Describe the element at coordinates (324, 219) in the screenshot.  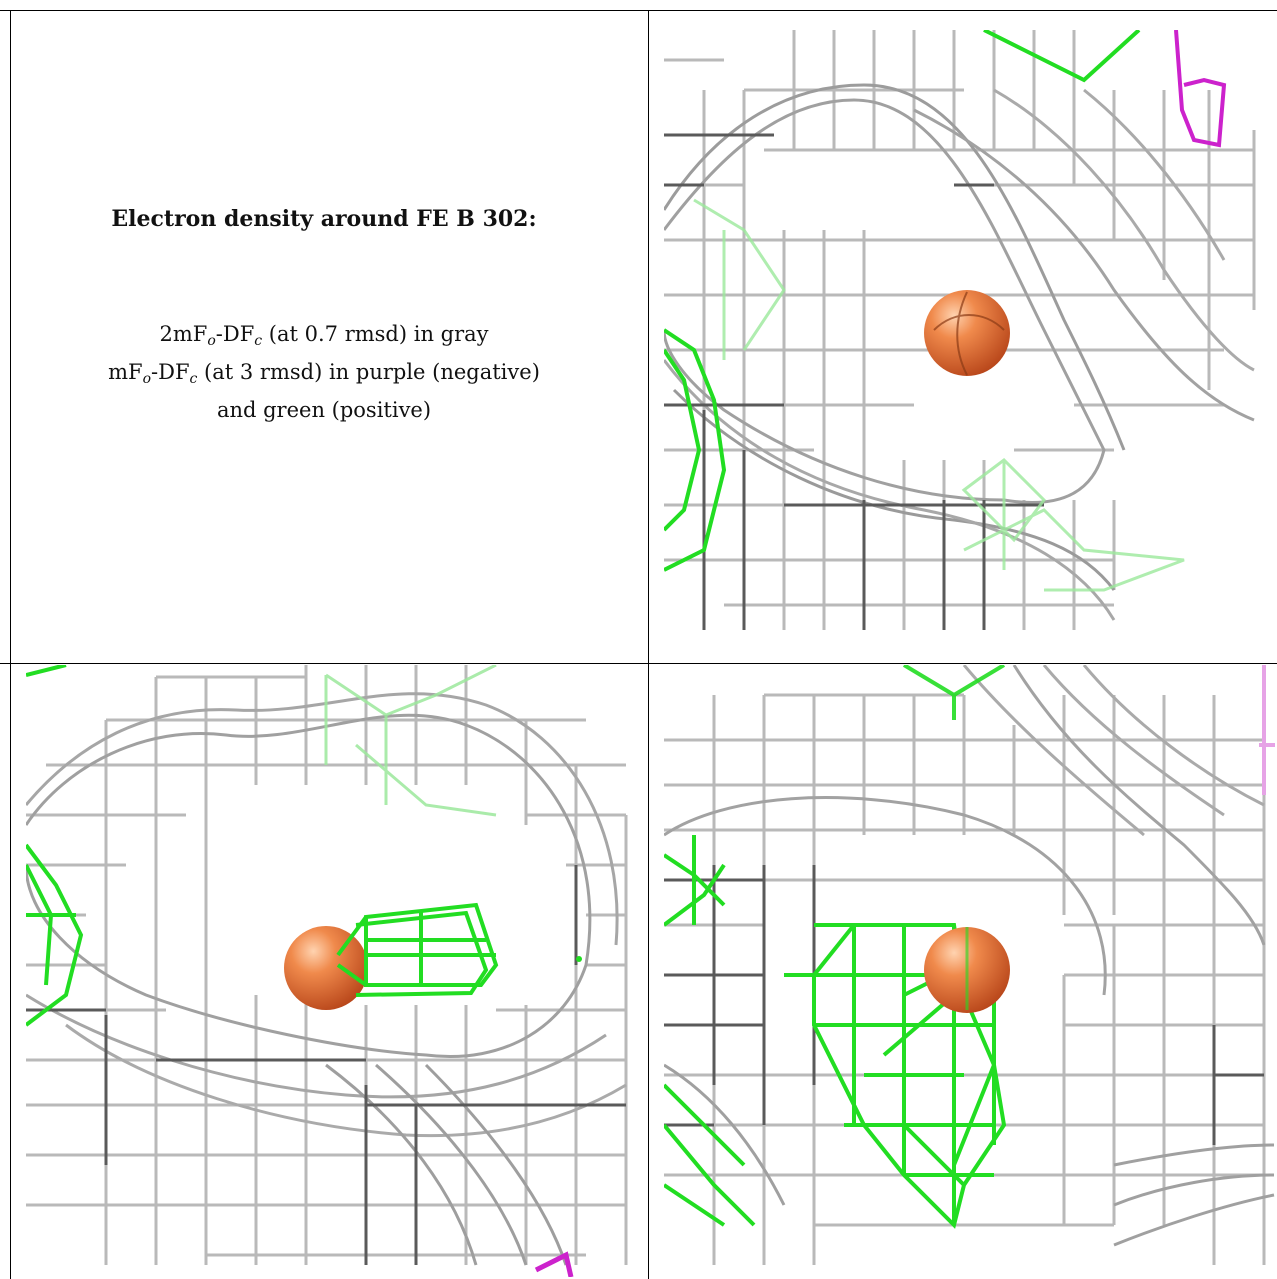
I see `caption-title: Electron density around FE B 302:` at that location.